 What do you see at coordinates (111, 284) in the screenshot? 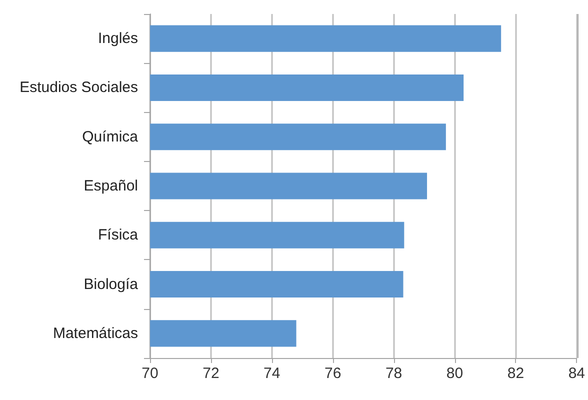
I see `y-tick-label: Biología` at bounding box center [111, 284].